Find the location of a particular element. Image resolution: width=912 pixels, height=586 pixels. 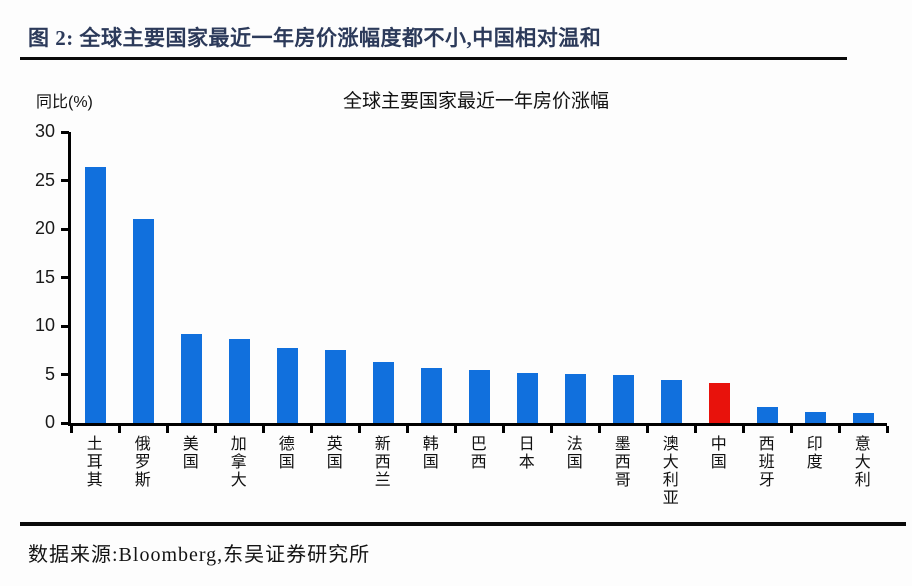

x-category-cell: 加拿大 is located at coordinates (236, 471).